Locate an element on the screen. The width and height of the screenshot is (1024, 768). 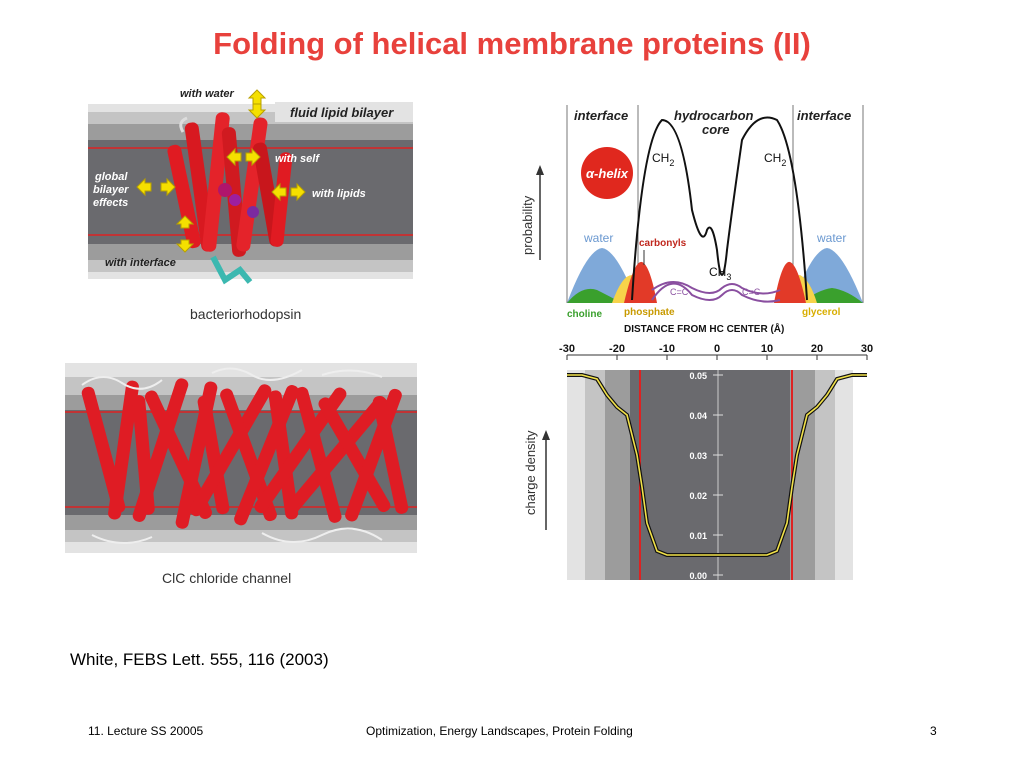
clc-helix-bundle is located at coordinates (245, 453).